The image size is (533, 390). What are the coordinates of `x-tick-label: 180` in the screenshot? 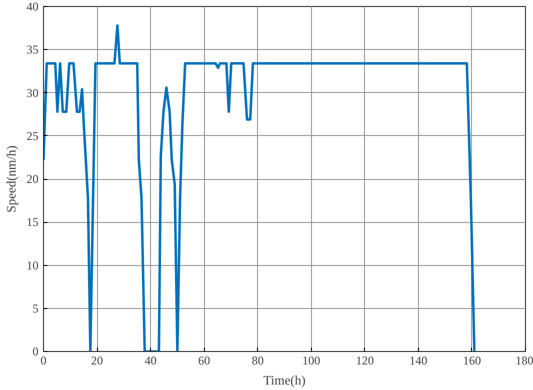 It's located at (524, 361).